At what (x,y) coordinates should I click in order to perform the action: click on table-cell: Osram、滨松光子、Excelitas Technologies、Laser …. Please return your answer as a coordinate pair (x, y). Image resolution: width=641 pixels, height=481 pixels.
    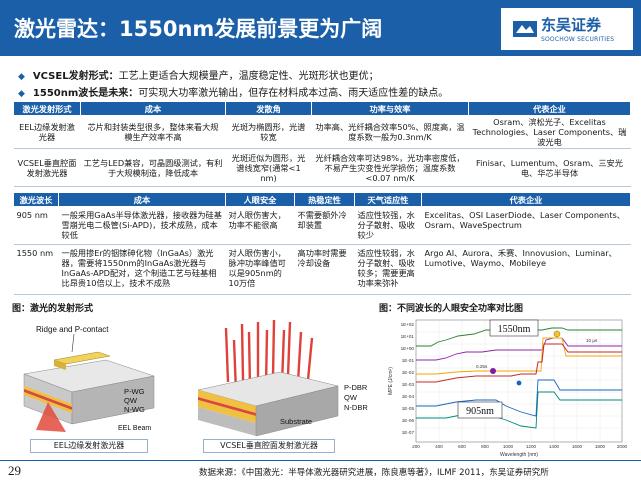
    Looking at the image, I should click on (549, 132).